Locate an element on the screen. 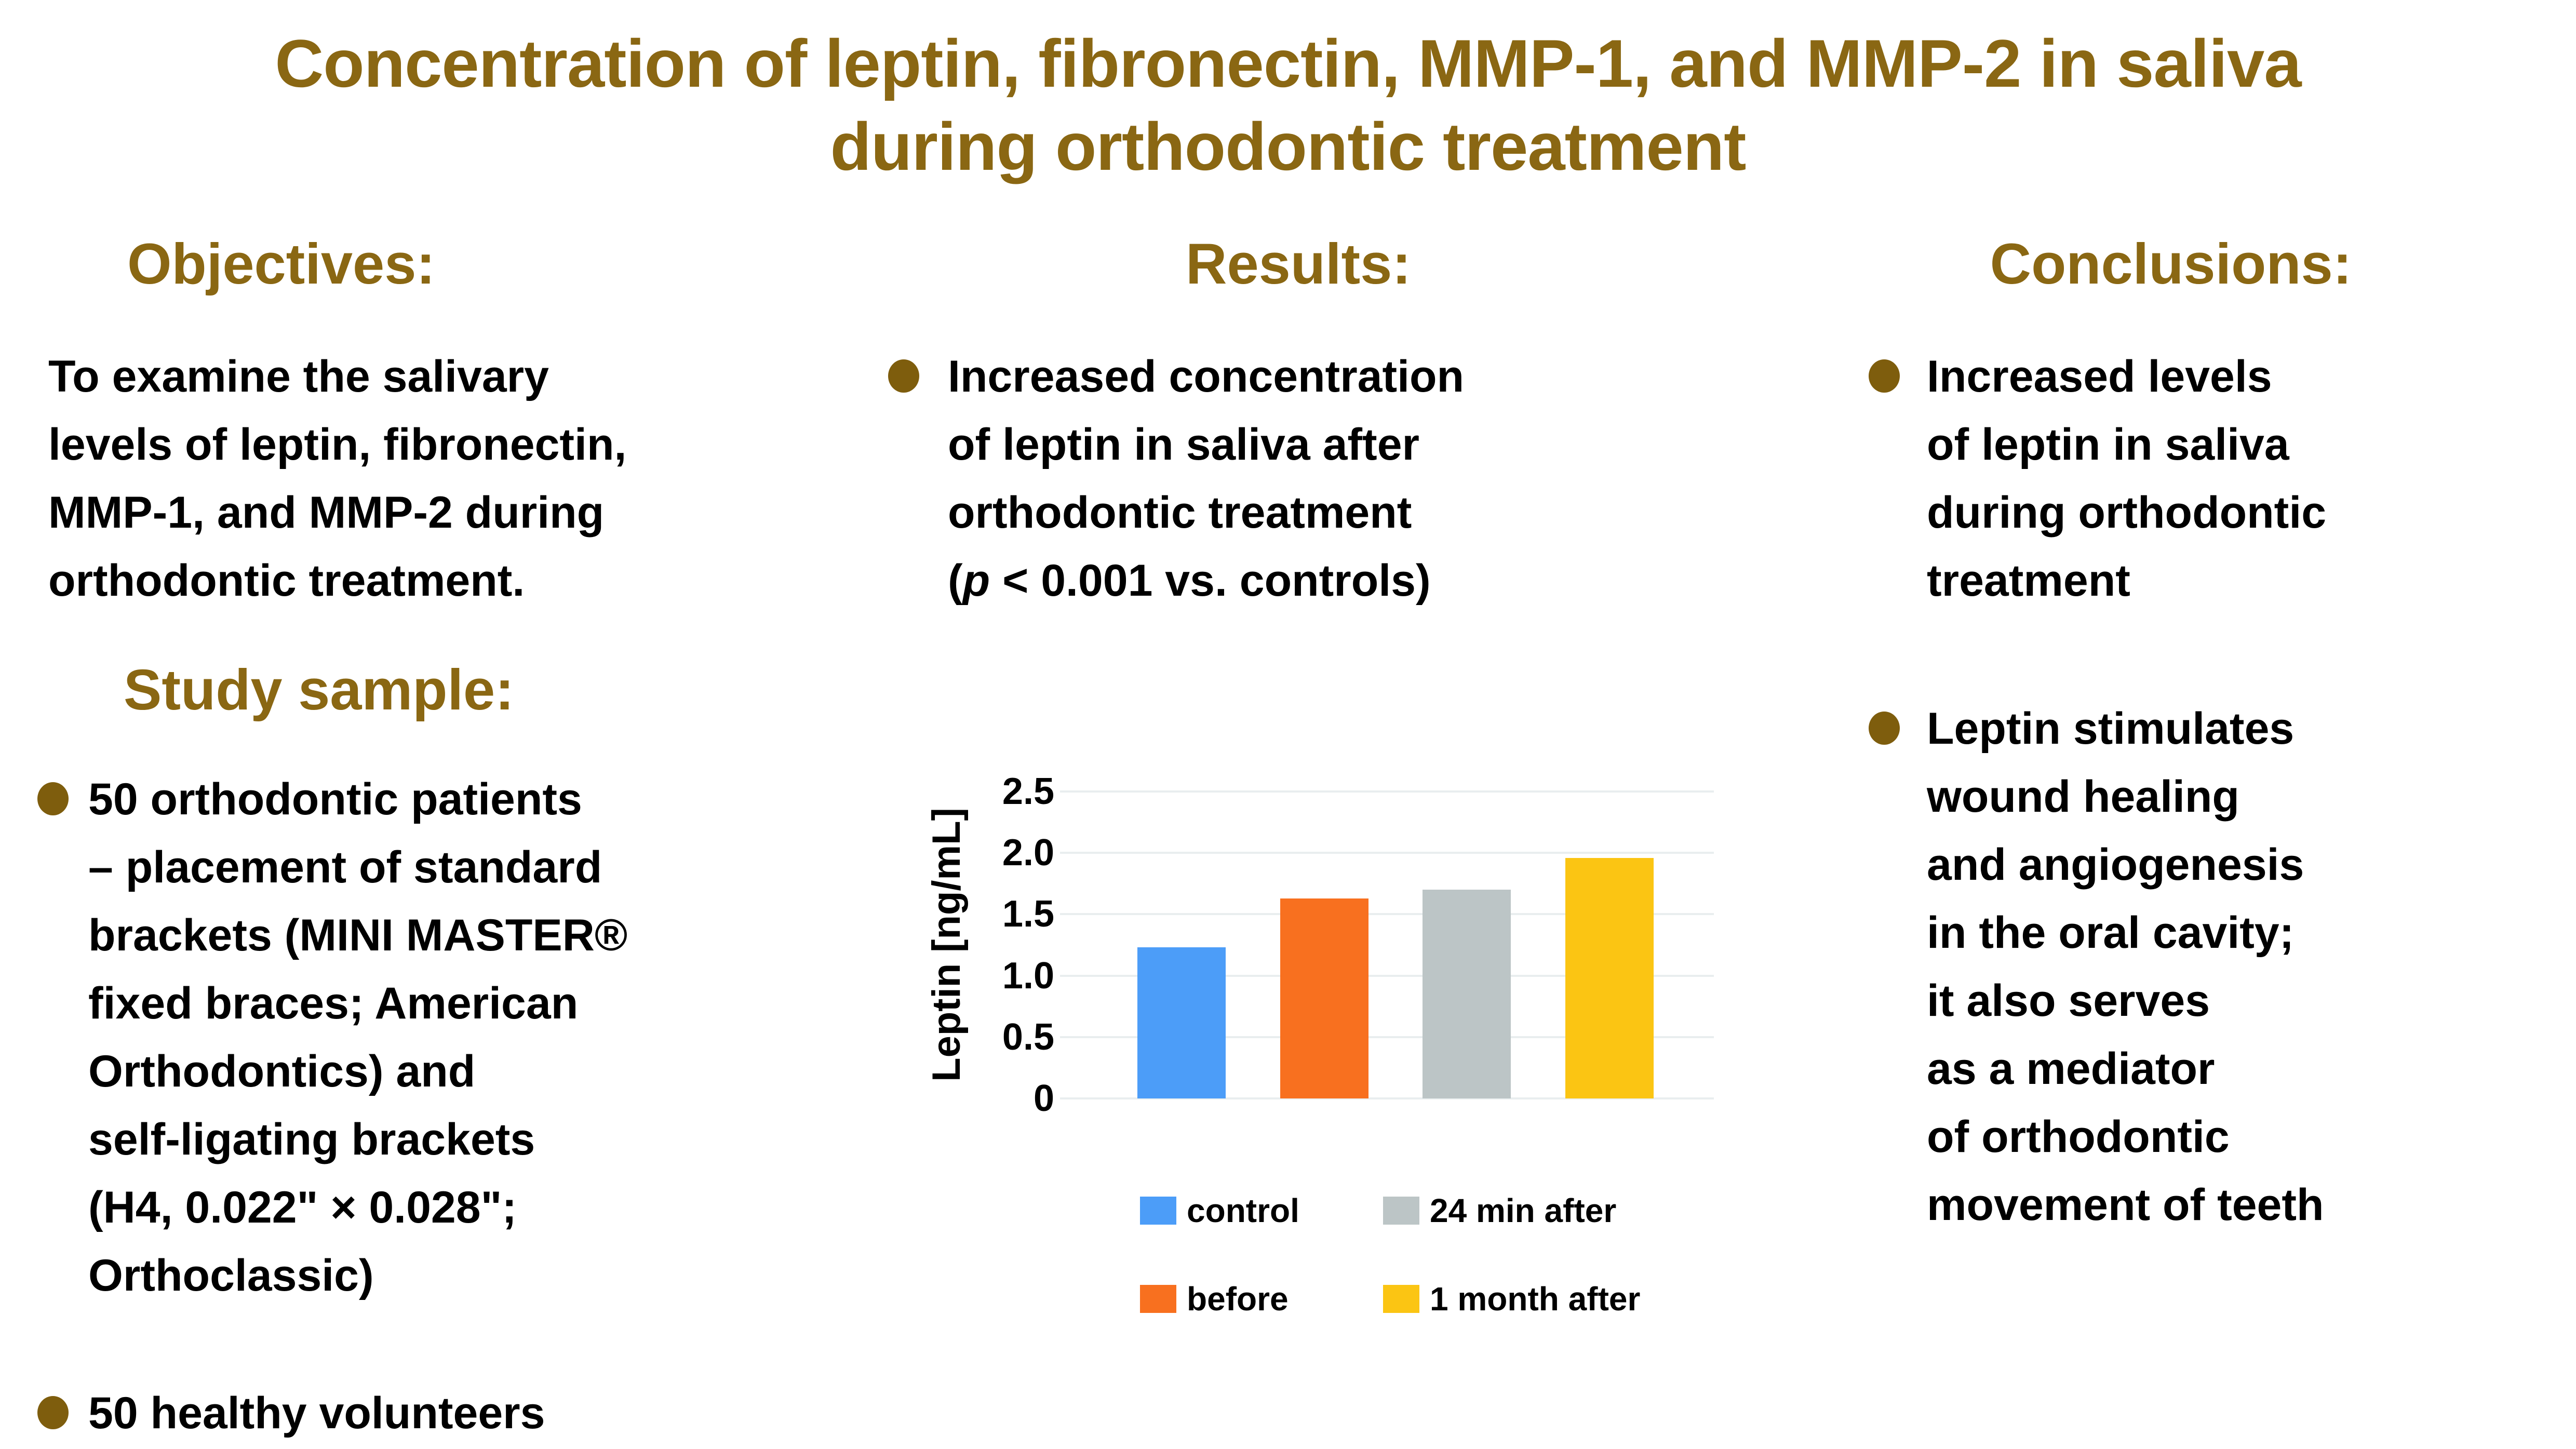 The height and width of the screenshot is (1449, 2576). conclusions-heading: Conclusions: is located at coordinates (2171, 264).